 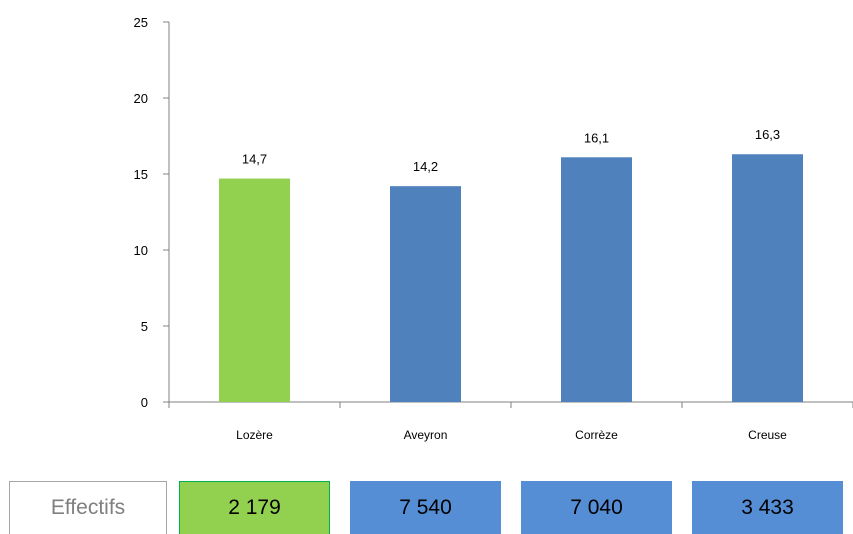 What do you see at coordinates (767, 134) in the screenshot?
I see `data-label: 16,3` at bounding box center [767, 134].